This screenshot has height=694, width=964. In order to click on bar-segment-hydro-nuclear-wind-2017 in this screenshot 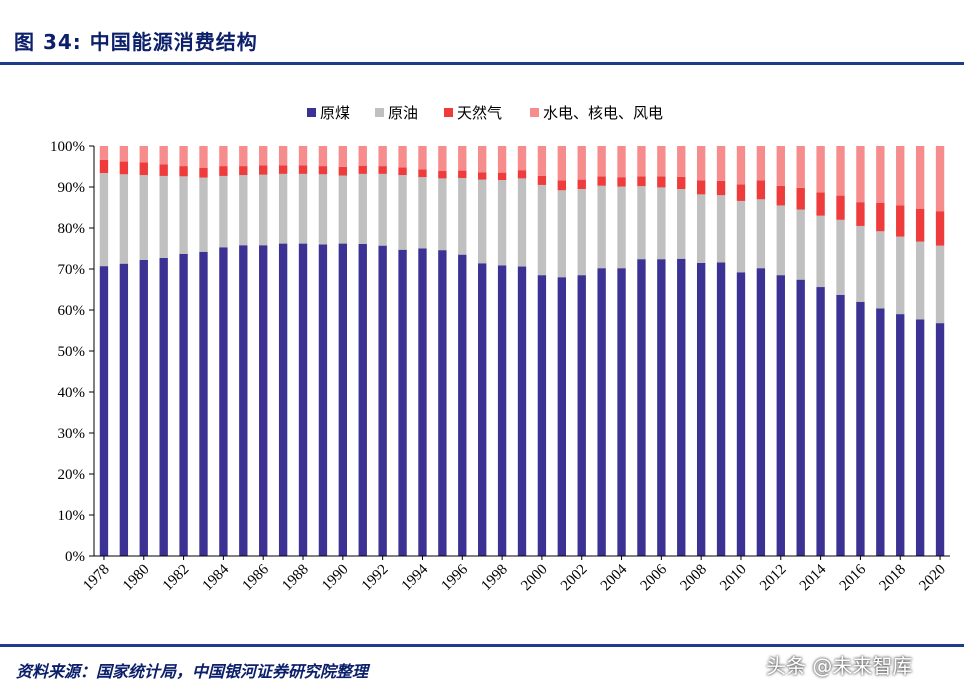, I will do `click(880, 174)`.